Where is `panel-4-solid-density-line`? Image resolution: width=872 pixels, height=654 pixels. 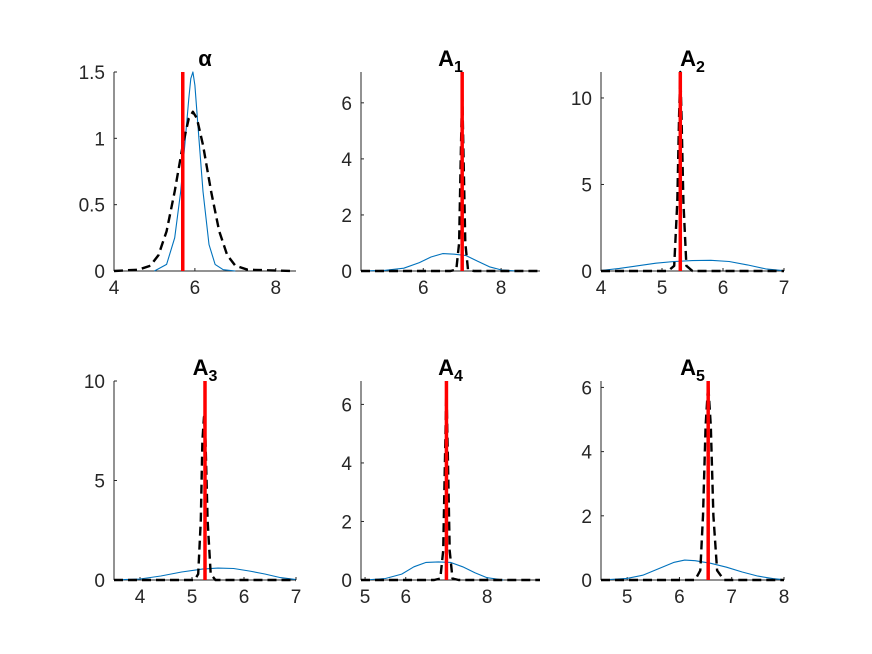
panel-4-solid-density-line is located at coordinates (205, 574).